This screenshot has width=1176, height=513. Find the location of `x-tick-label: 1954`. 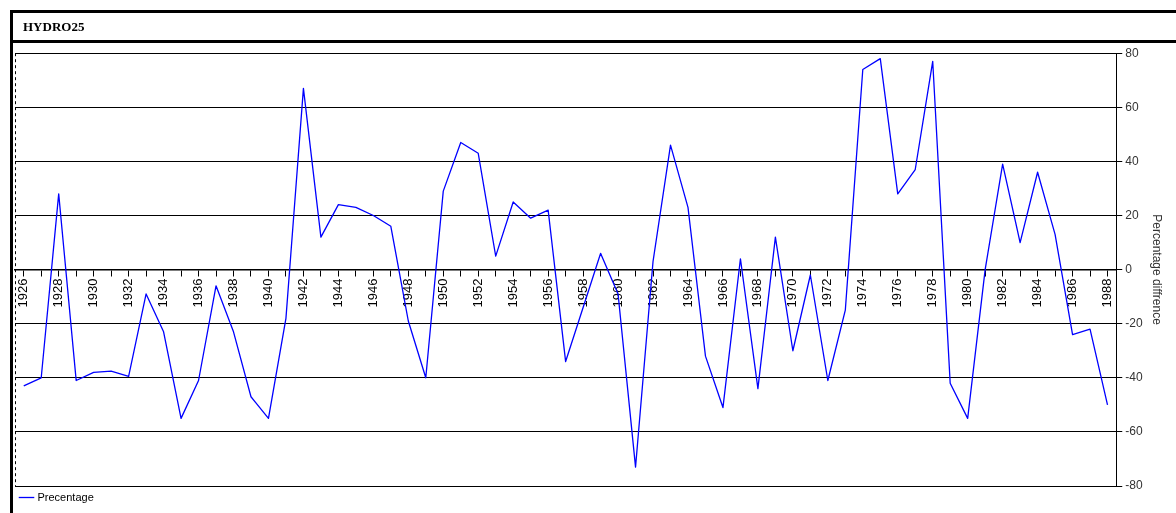

x-tick-label: 1954 is located at coordinates (512, 293).